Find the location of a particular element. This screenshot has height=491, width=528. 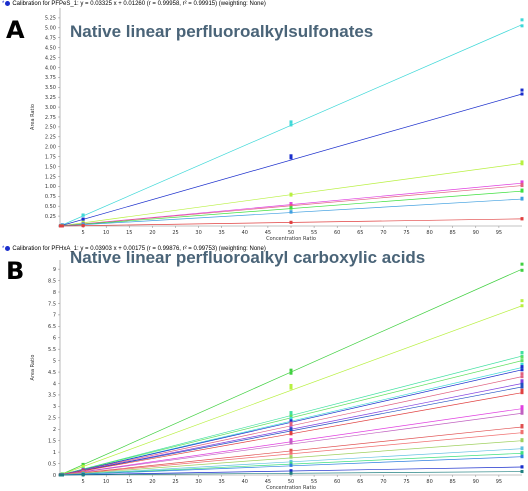

x-tick-label: 40 is located at coordinates (245, 482).